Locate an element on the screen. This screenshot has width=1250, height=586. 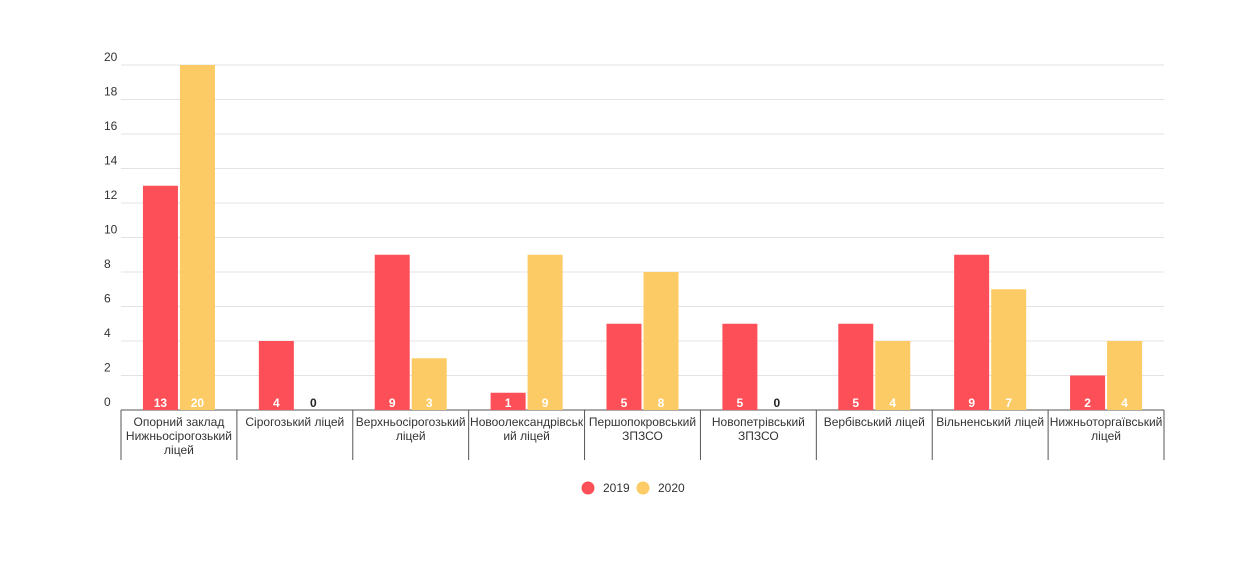
x-category-label: Вербівський ліцей is located at coordinates (874, 422).